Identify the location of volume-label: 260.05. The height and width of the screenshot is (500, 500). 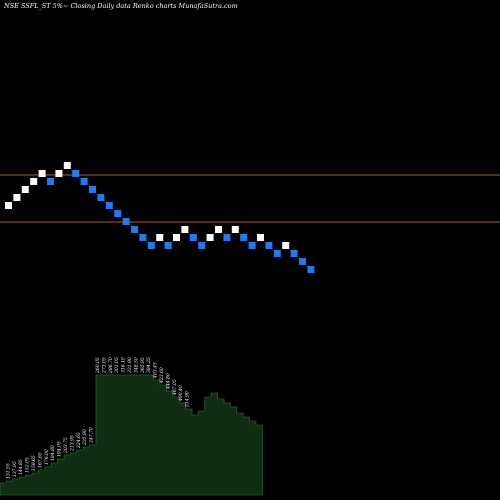
(98, 365).